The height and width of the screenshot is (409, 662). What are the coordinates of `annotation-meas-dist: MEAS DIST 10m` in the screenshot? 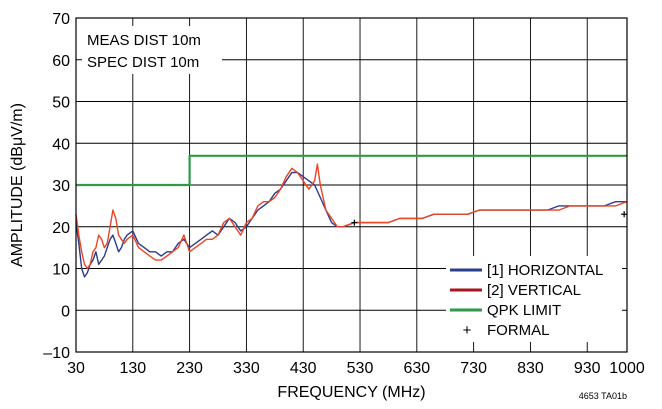 It's located at (144, 40).